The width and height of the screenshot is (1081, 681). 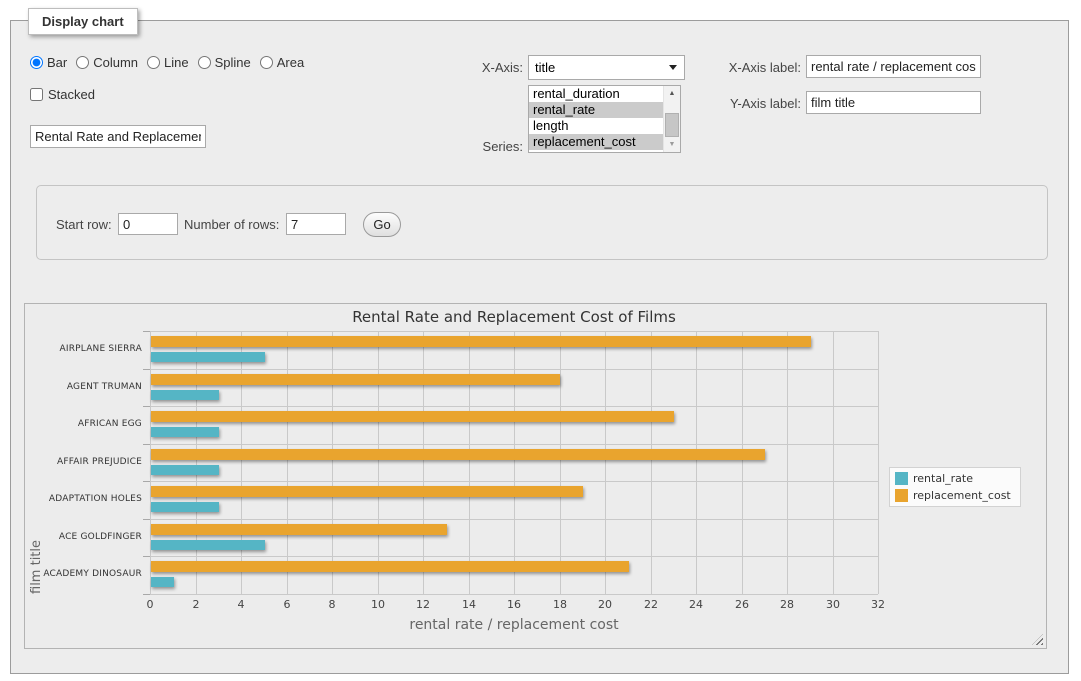 What do you see at coordinates (92, 574) in the screenshot?
I see `category-label: ACADEMY DINOSAUR` at bounding box center [92, 574].